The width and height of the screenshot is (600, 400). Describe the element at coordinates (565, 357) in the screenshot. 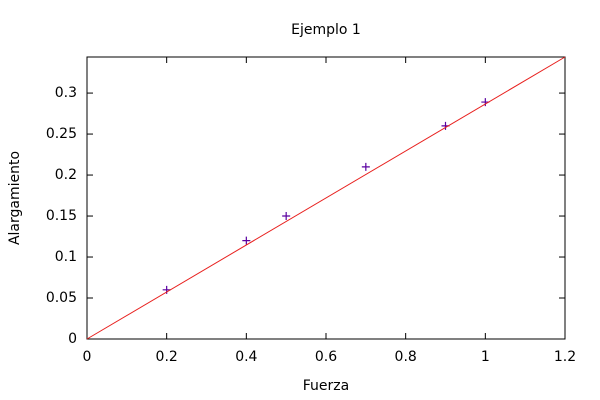

I see `x-tick-label: 1.2` at that location.